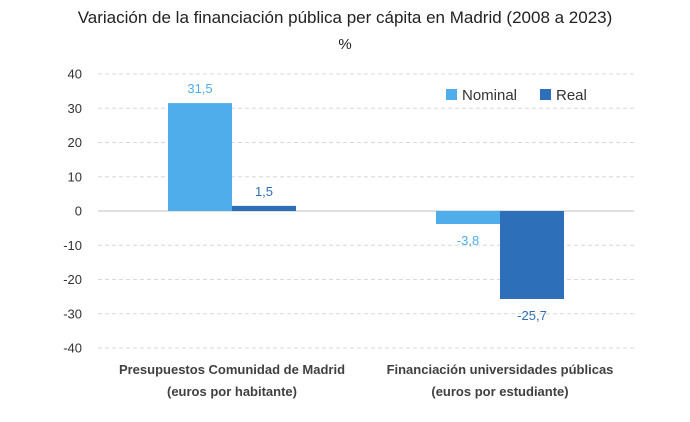 Image resolution: width=690 pixels, height=422 pixels. Describe the element at coordinates (571, 95) in the screenshot. I see `legend-label-real: Real` at that location.